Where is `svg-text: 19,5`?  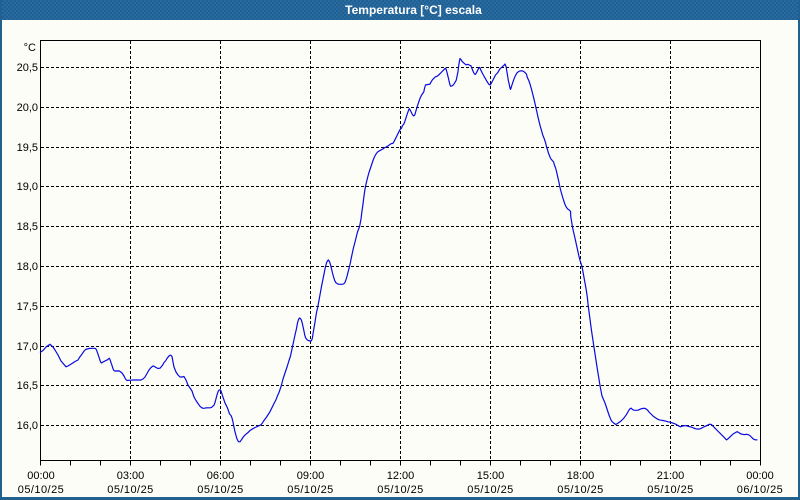 svg-text: 19,5 is located at coordinates (27, 148).